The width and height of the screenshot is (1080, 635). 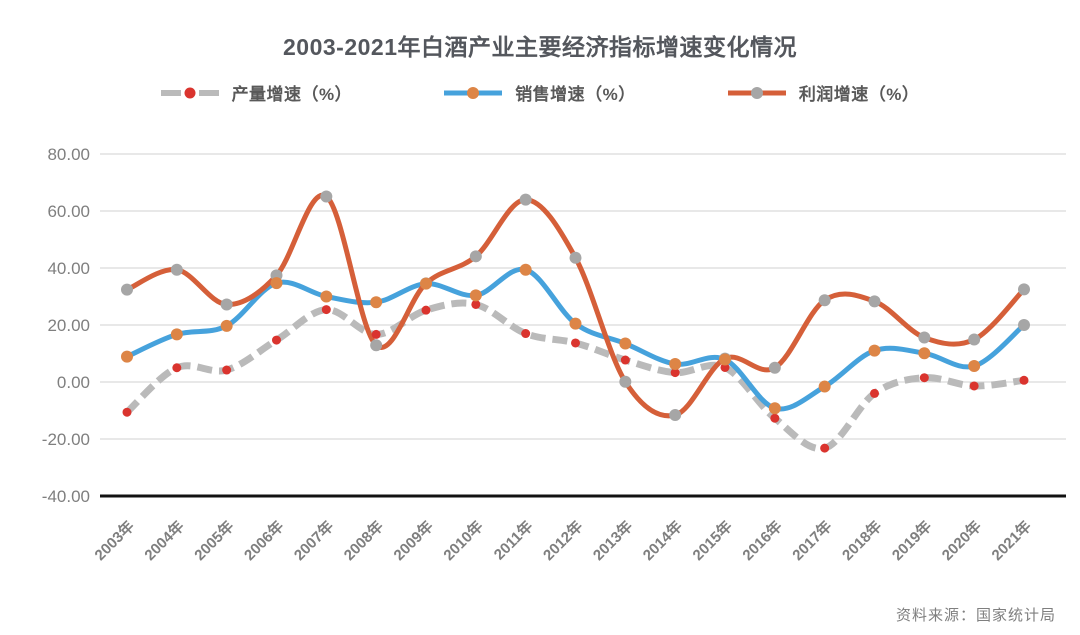 What do you see at coordinates (189, 92) in the screenshot?
I see `production-line-swatch-icon` at bounding box center [189, 92].